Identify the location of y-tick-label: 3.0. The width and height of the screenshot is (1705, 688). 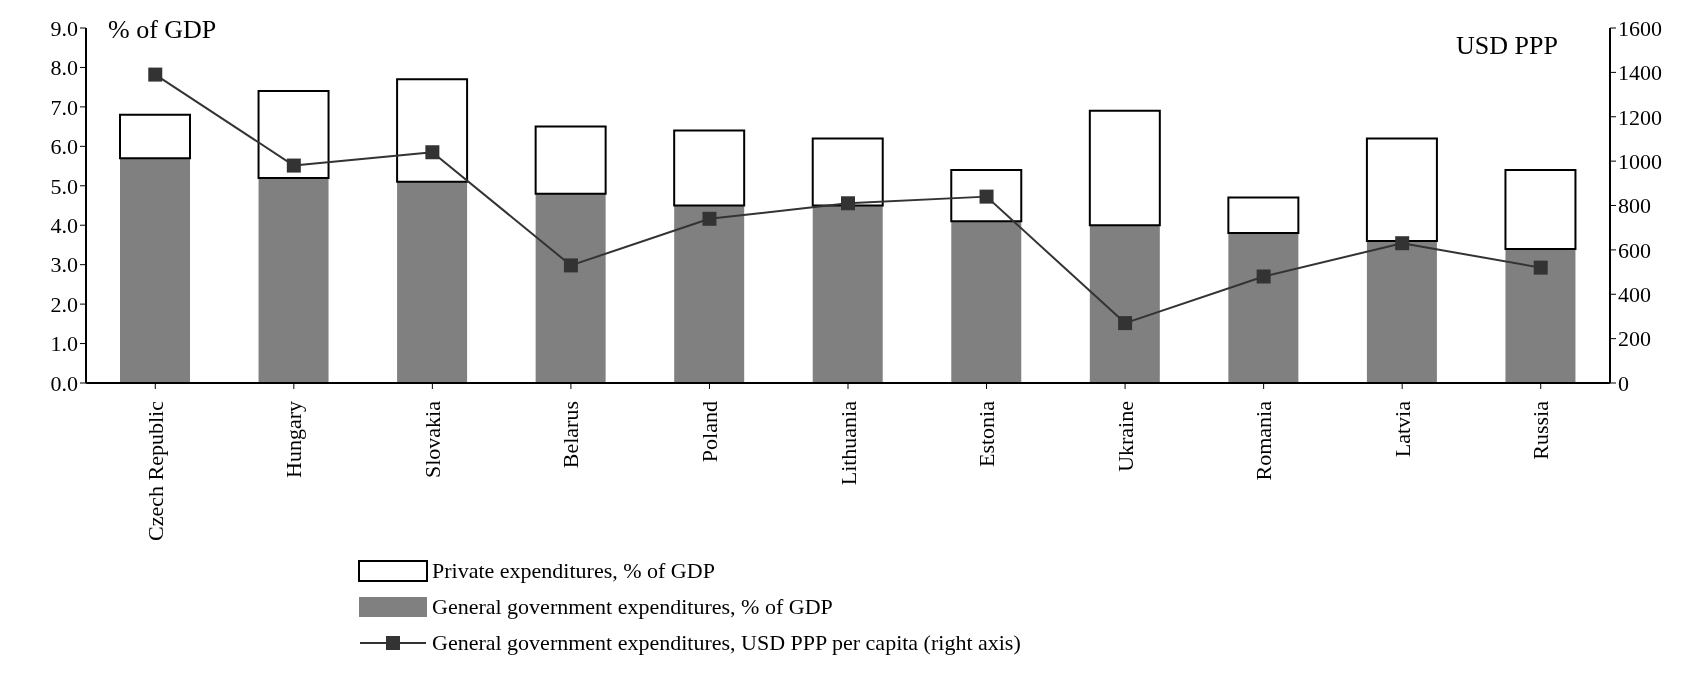
(64, 265).